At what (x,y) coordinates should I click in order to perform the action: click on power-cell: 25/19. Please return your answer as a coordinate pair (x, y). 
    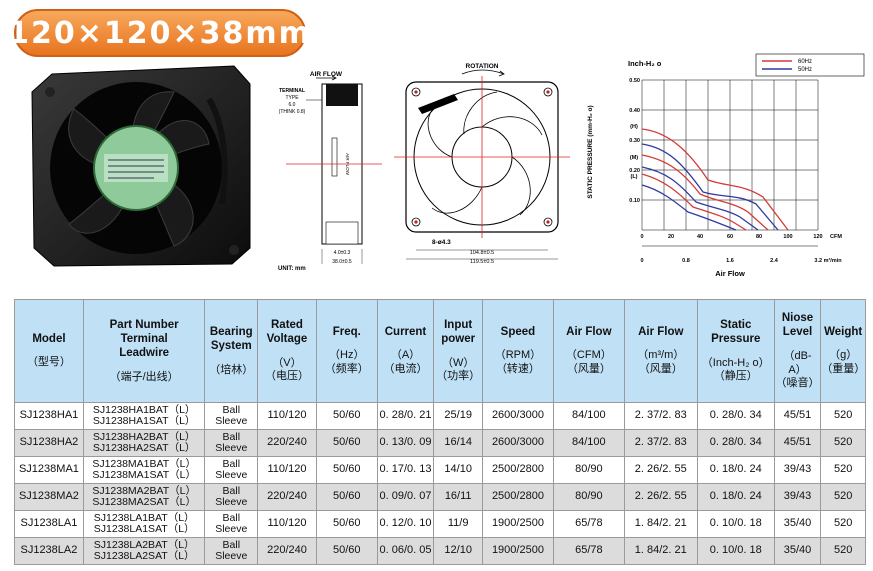
    Looking at the image, I should click on (458, 416).